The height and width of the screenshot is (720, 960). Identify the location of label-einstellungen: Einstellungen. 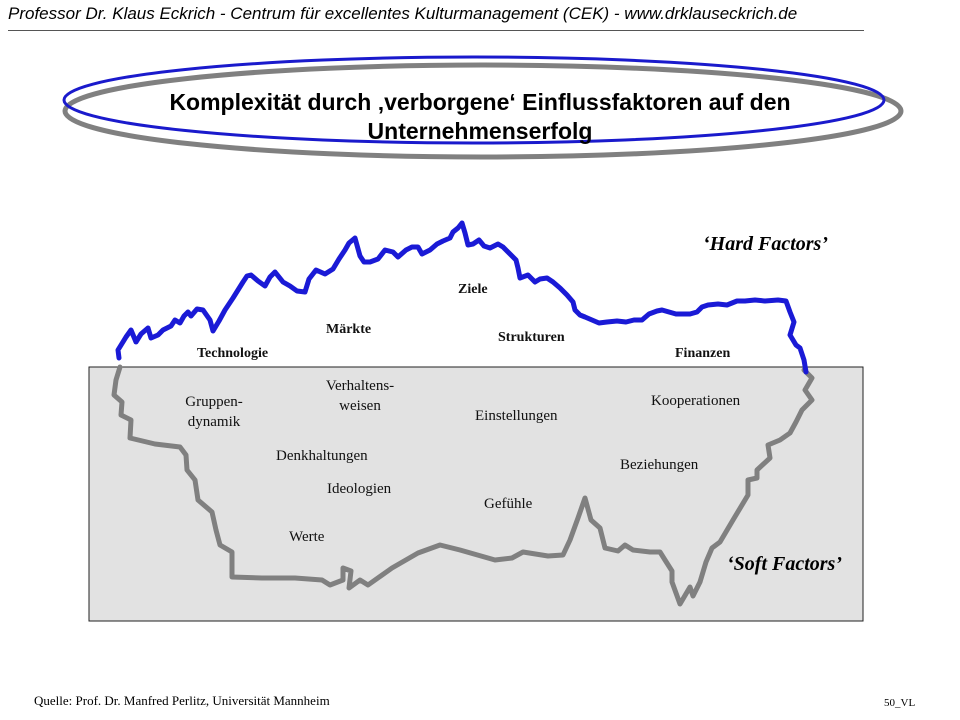
(516, 416).